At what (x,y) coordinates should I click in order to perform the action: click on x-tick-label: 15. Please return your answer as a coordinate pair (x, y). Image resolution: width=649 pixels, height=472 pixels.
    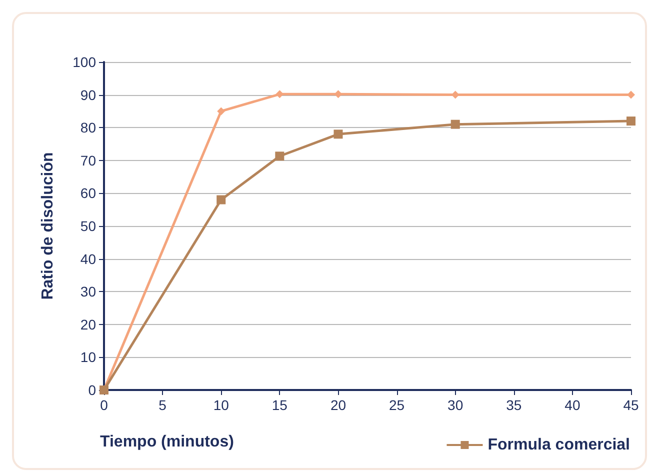
    Looking at the image, I should click on (280, 405).